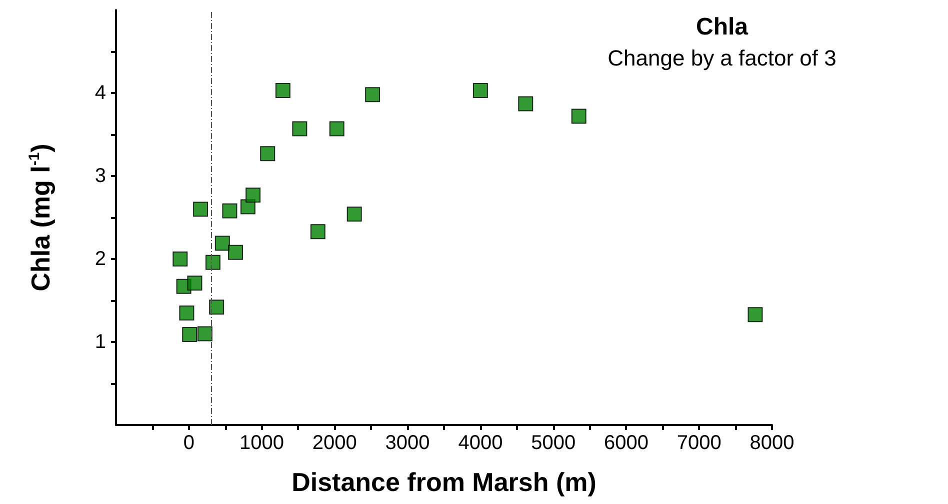 Image resolution: width=948 pixels, height=504 pixels. I want to click on x-tick-label: 2000, so click(334, 443).